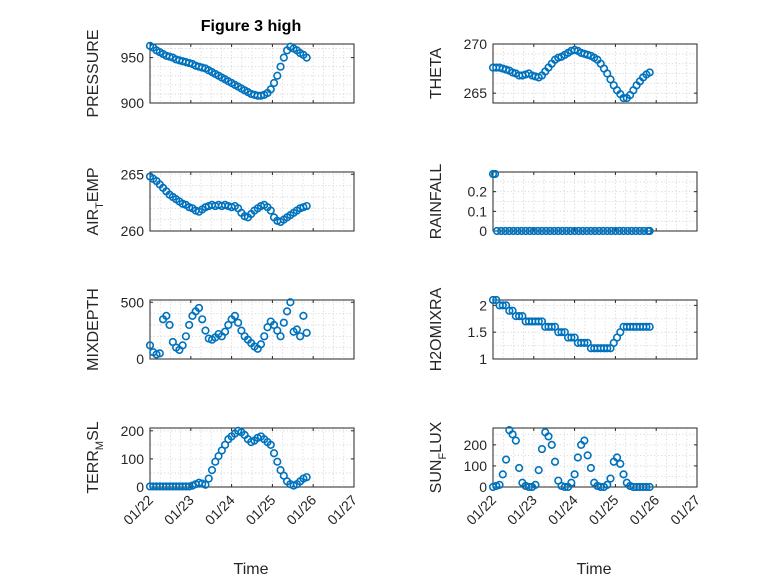 The height and width of the screenshot is (583, 778). I want to click on y-tick-label: 265, so click(476, 93).